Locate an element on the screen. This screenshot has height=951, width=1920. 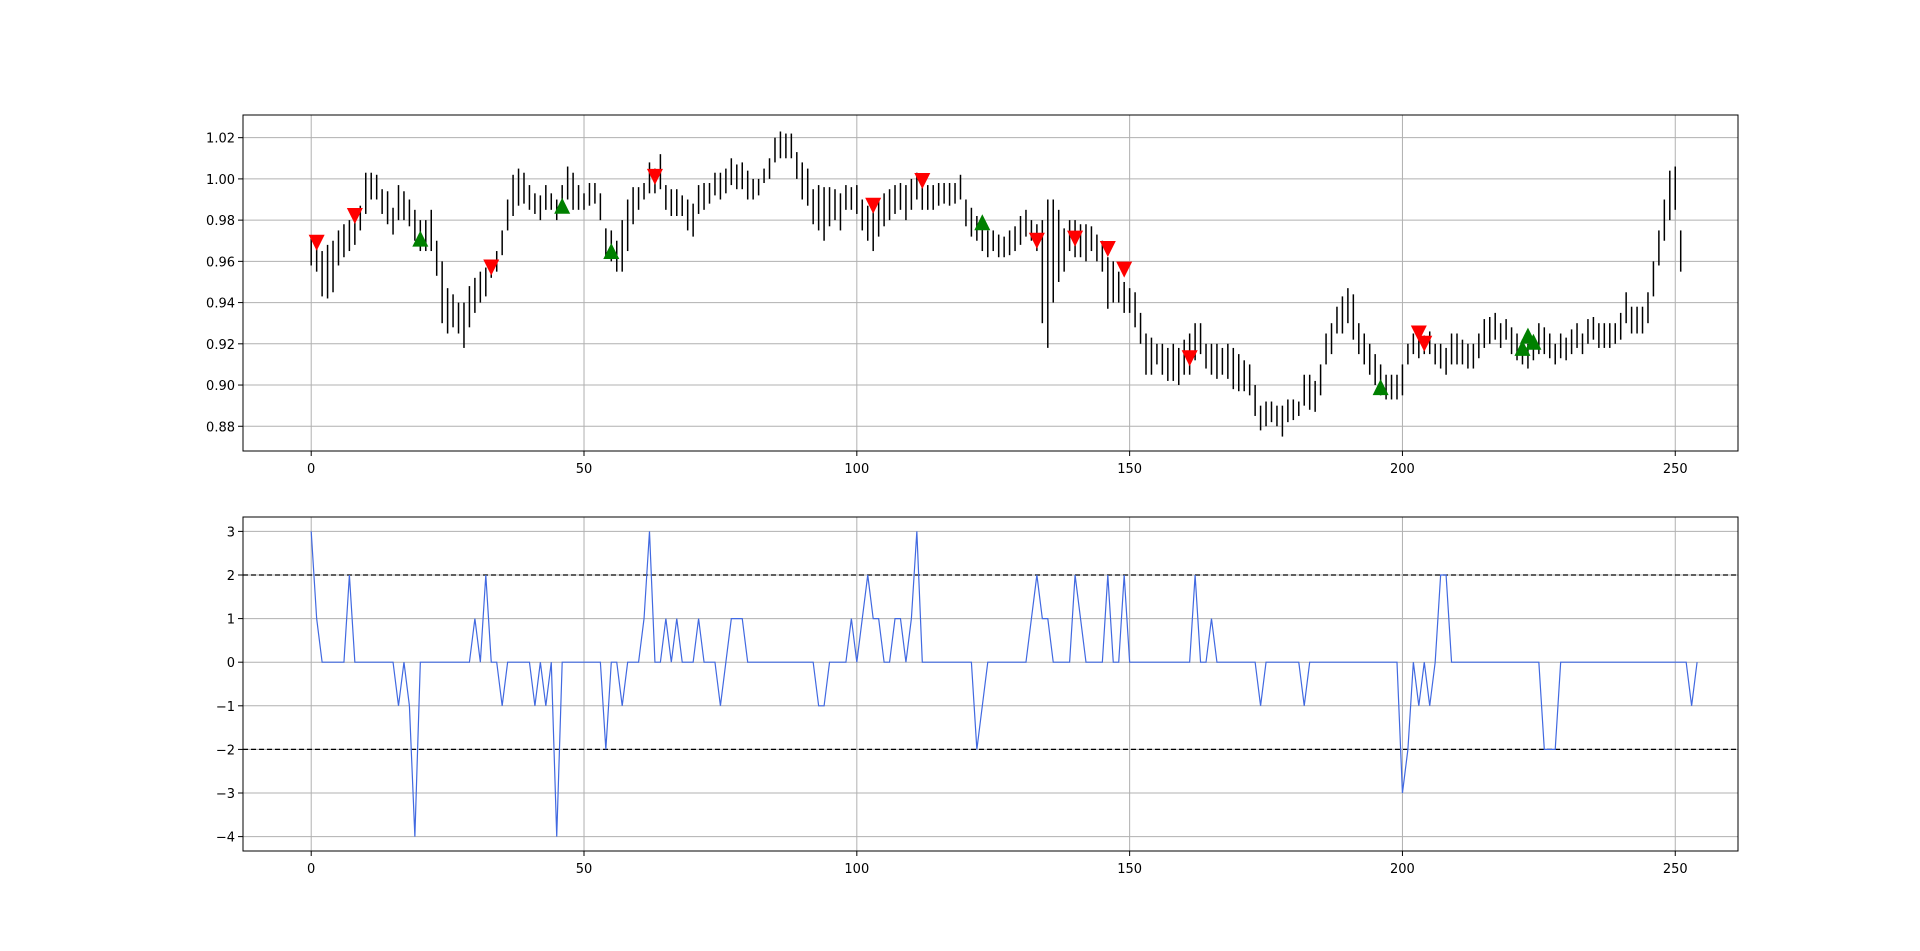
y-tick-label: 1.00 is located at coordinates (220, 180).